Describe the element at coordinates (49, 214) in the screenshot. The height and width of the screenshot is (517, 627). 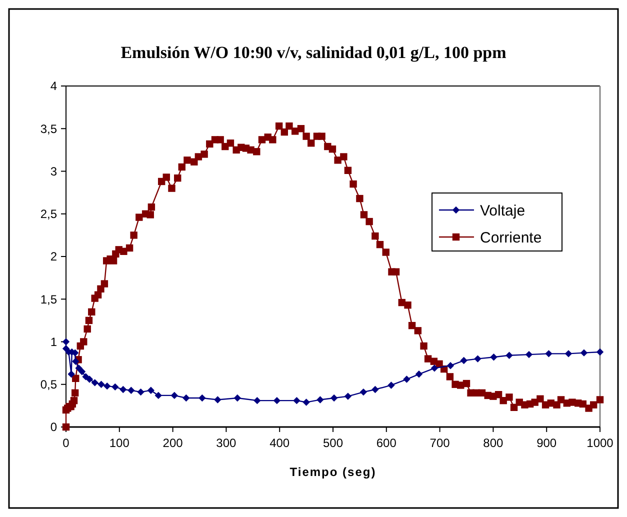
I see `y-tick-label: 2,5` at that location.